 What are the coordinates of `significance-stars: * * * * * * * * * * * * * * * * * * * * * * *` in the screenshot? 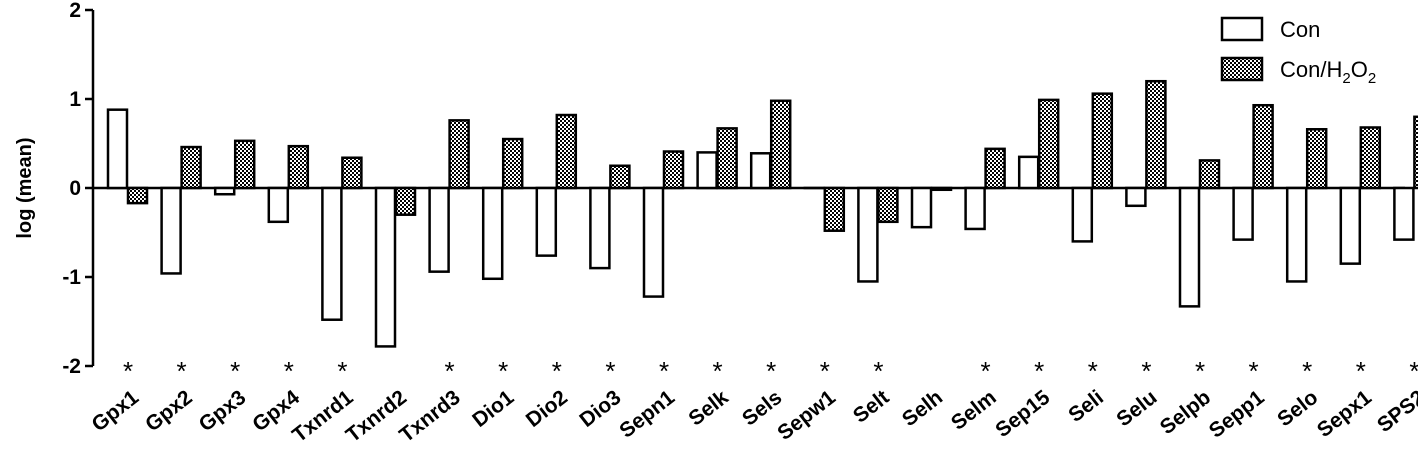 It's located at (770, 371).